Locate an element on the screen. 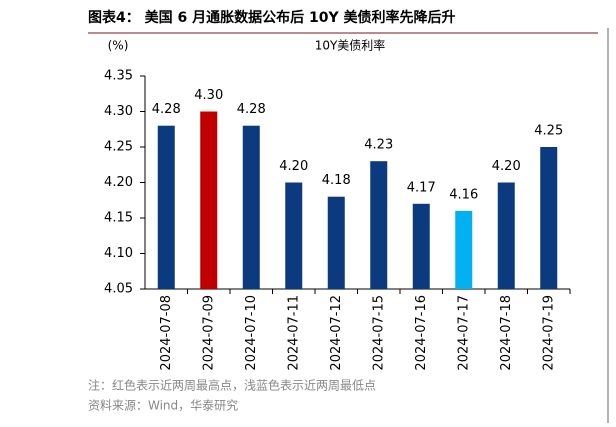 The height and width of the screenshot is (427, 616). chart-title: 图表4： 美国 6 月通胀数据公布后 10Y 美债利率先降后升 is located at coordinates (271, 17).